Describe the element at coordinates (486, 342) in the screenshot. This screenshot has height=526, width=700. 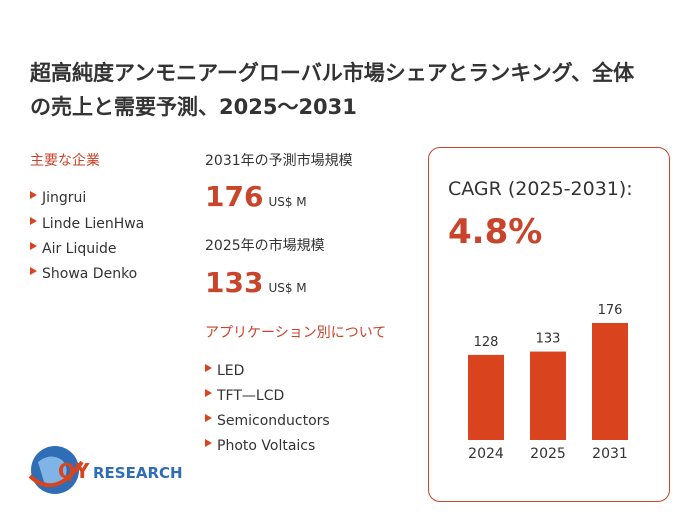
I see `data-label: 128` at that location.